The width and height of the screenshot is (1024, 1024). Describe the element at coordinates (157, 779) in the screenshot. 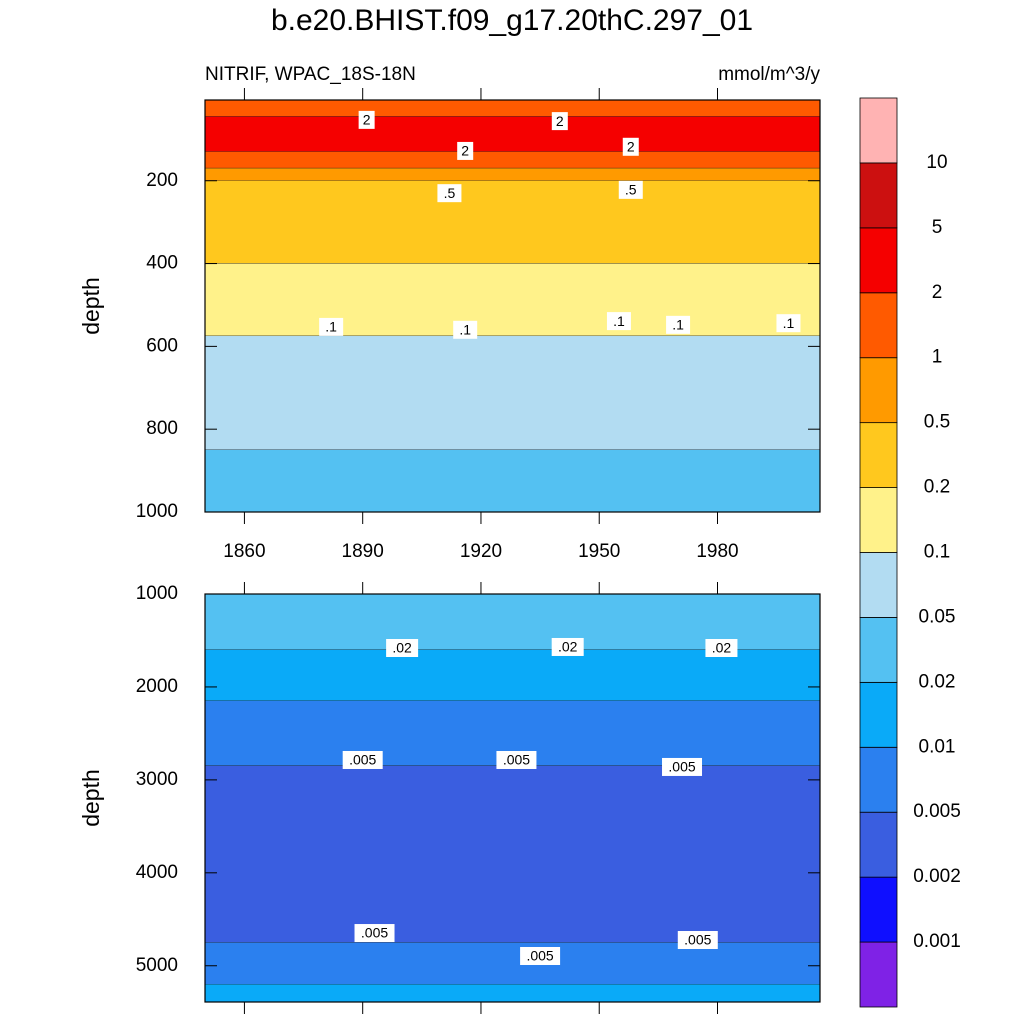

I see `y-tick-label: 3000` at that location.